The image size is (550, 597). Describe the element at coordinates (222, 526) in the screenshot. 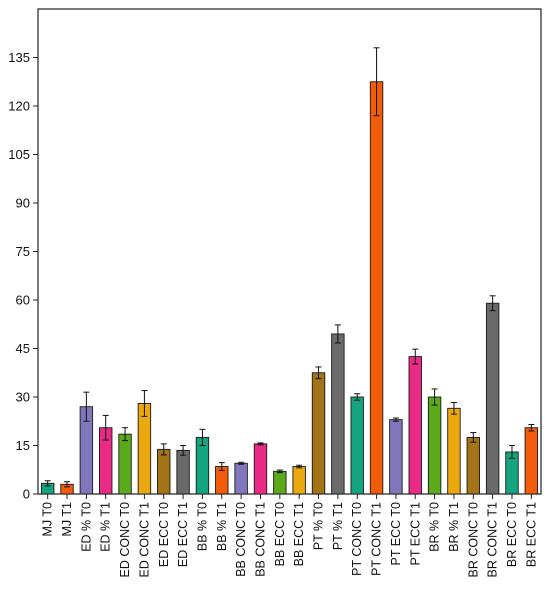

I see `x-tick-label: BB % T1` at that location.